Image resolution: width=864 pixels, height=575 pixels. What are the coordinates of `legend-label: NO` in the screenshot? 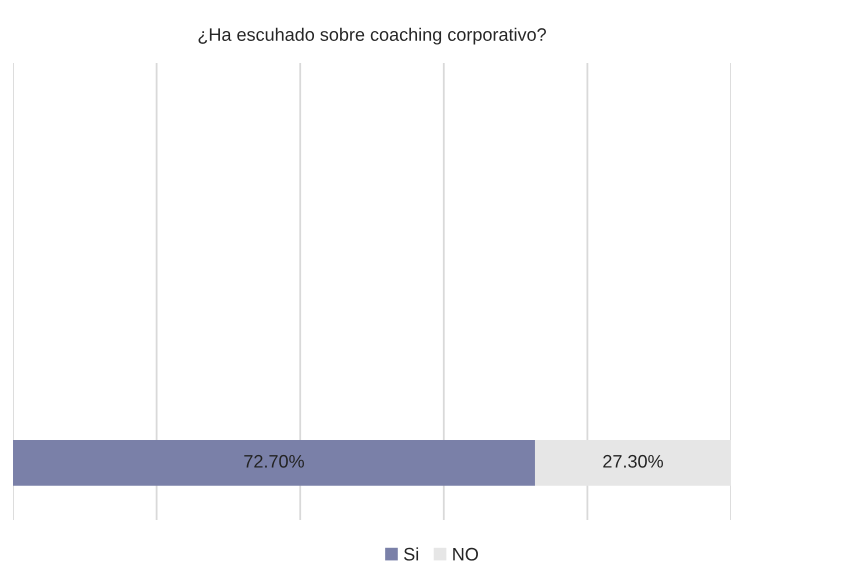 It's located at (465, 554).